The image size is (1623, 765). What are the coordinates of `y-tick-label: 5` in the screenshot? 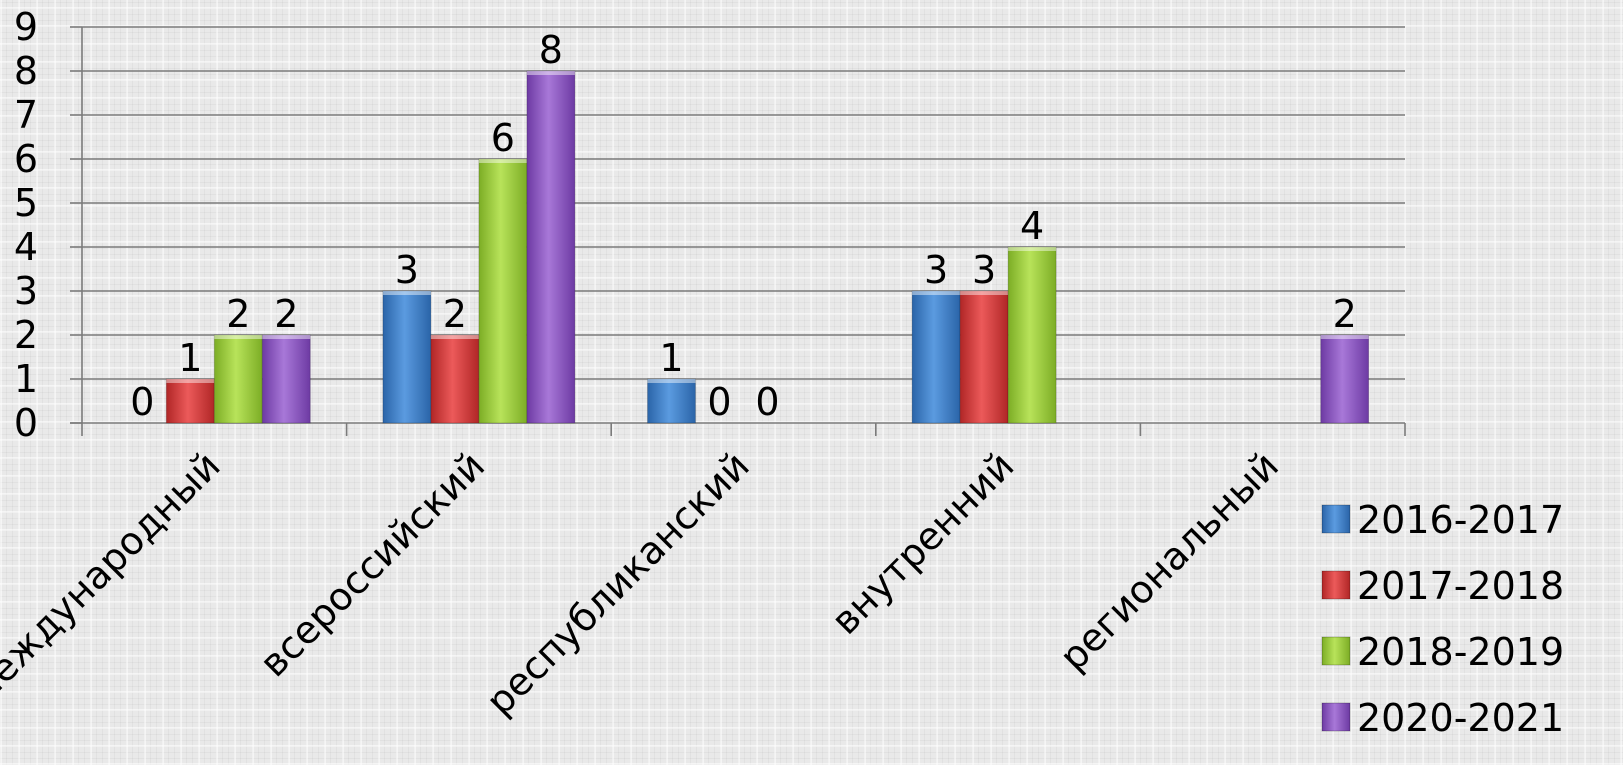 It's located at (26, 203).